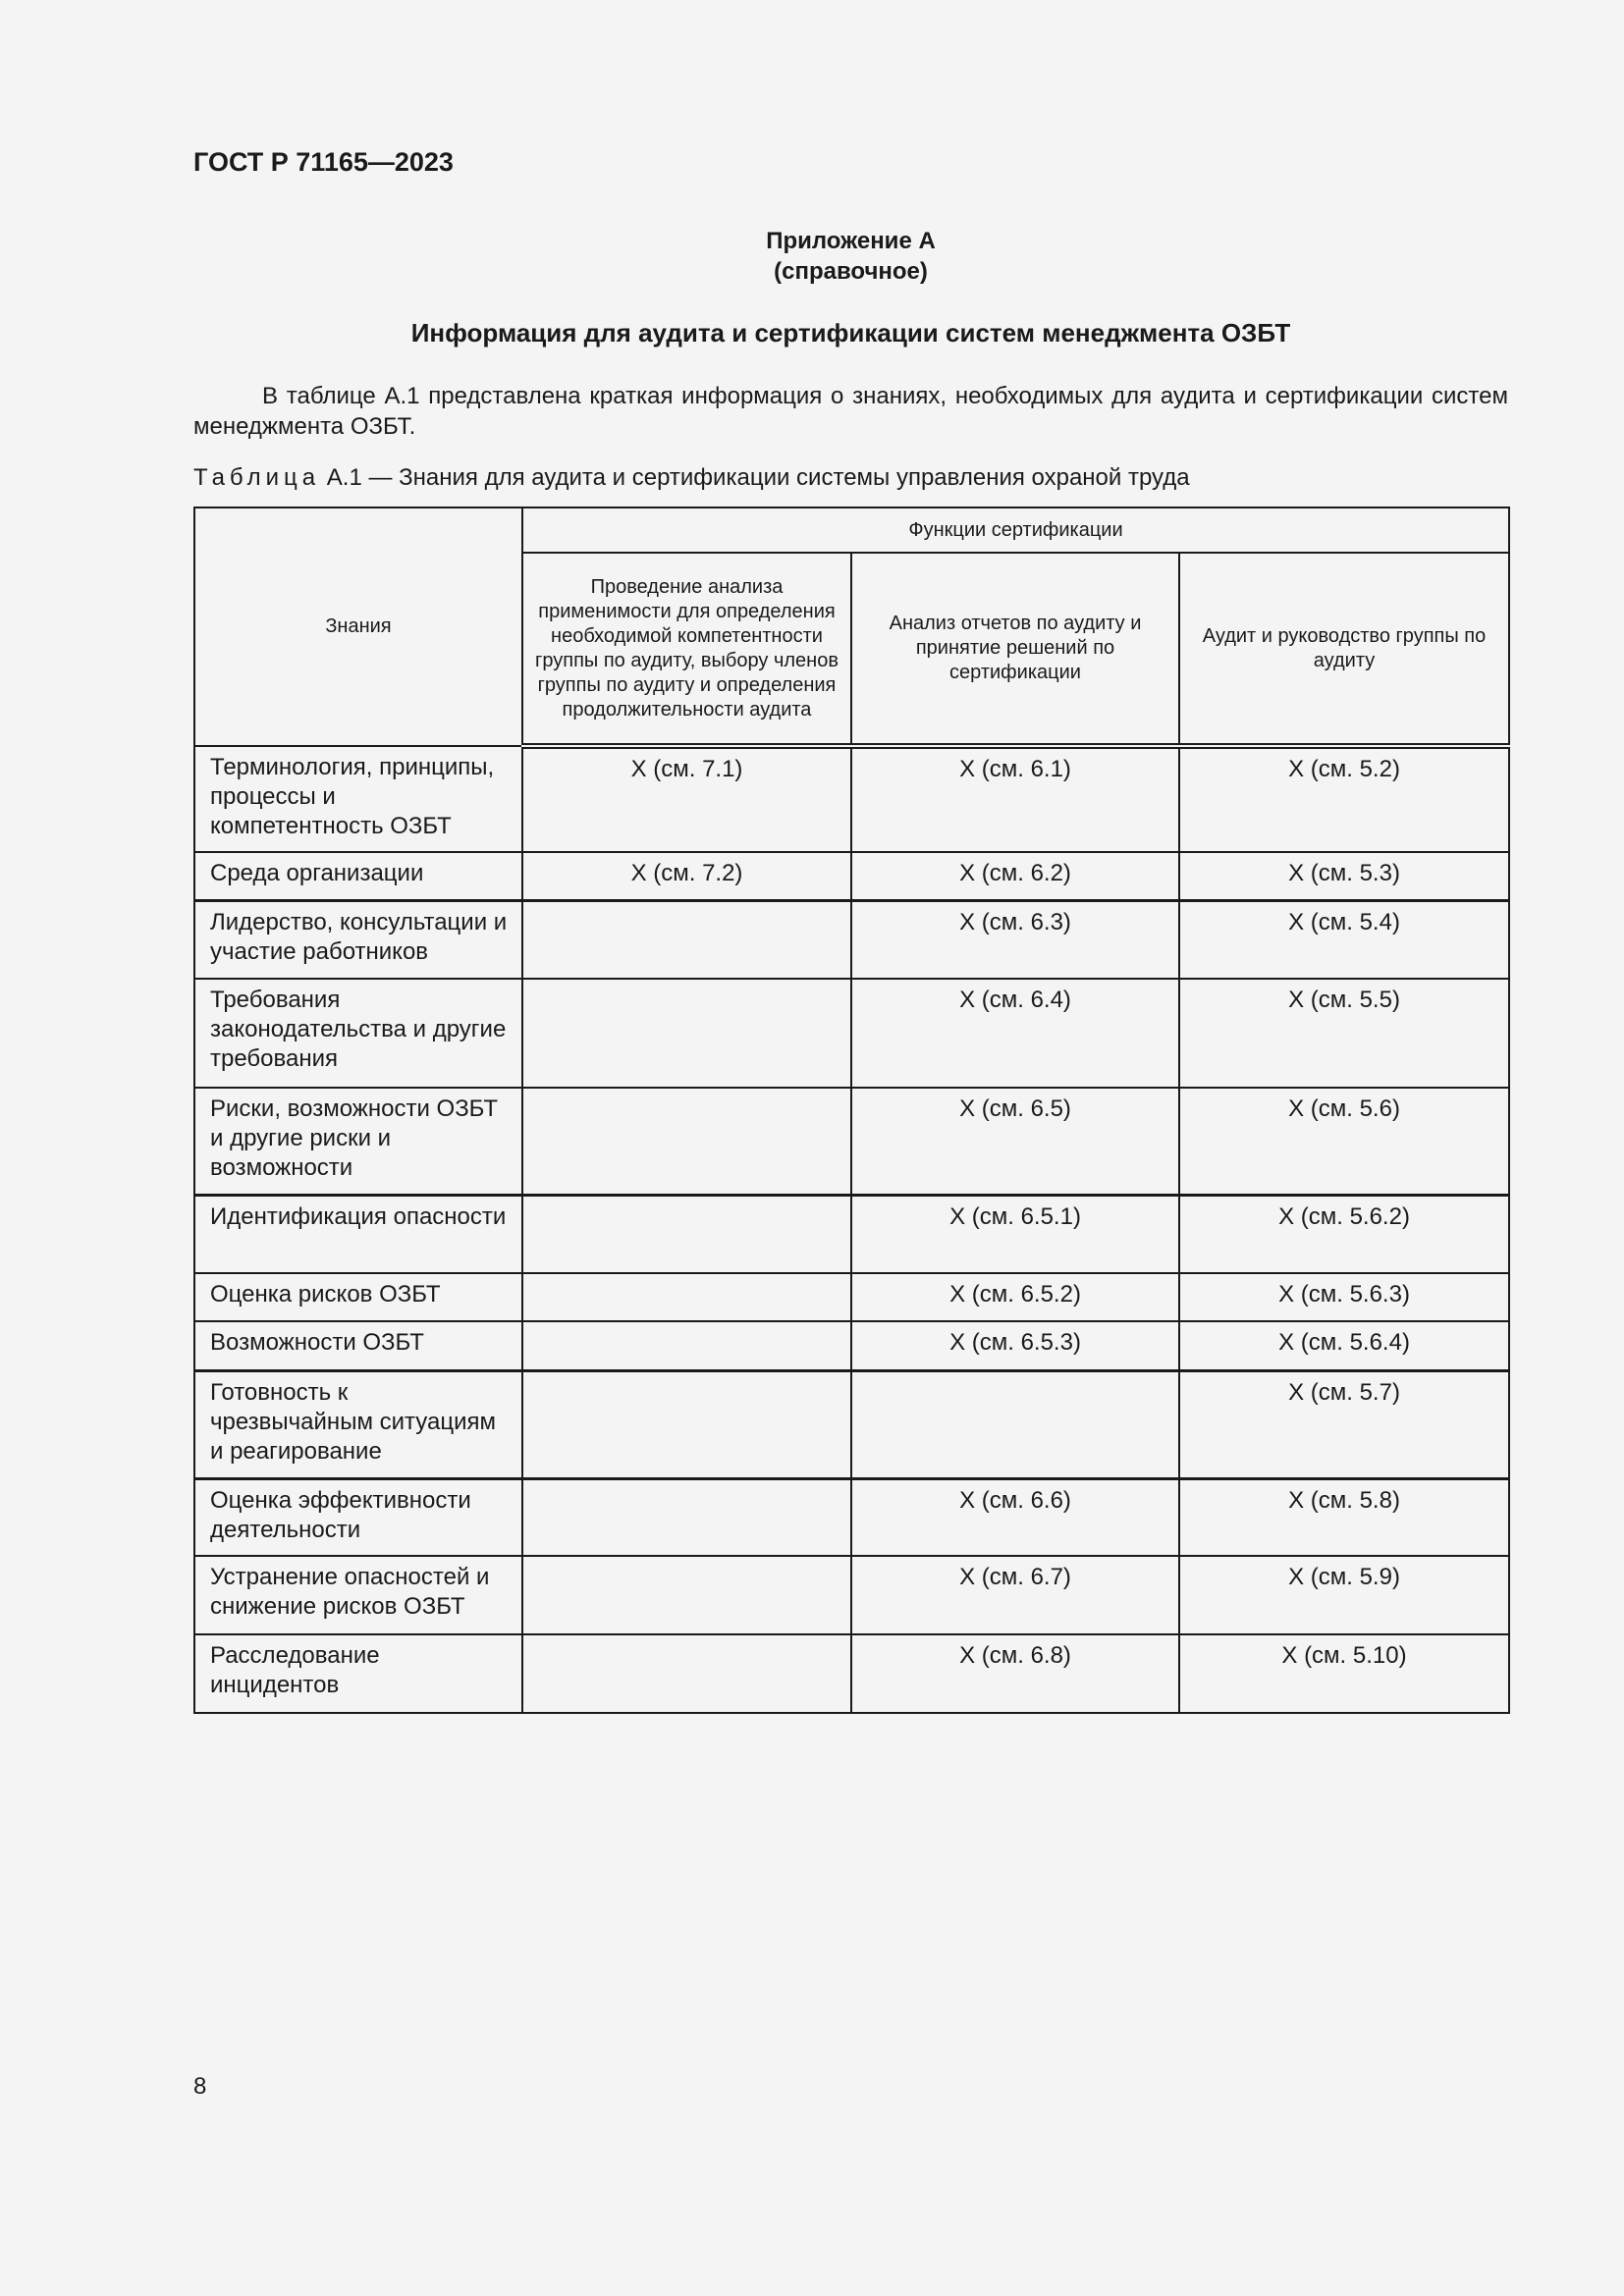 The image size is (1624, 2296). What do you see at coordinates (1015, 799) in the screenshot?
I see `col2-cell: X (см. 6.1)` at bounding box center [1015, 799].